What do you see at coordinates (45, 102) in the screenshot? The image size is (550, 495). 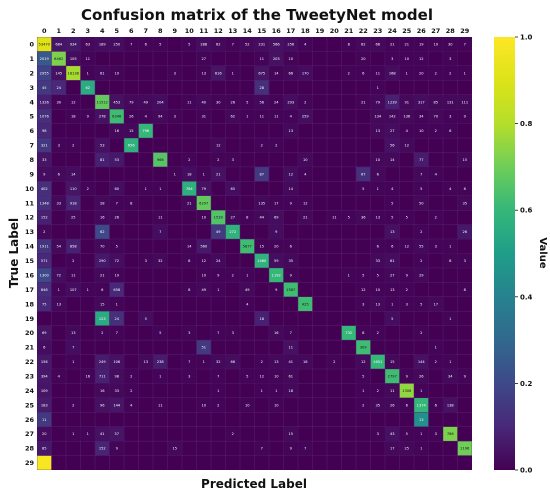 I see `cell-value-label: 1326` at bounding box center [45, 102].